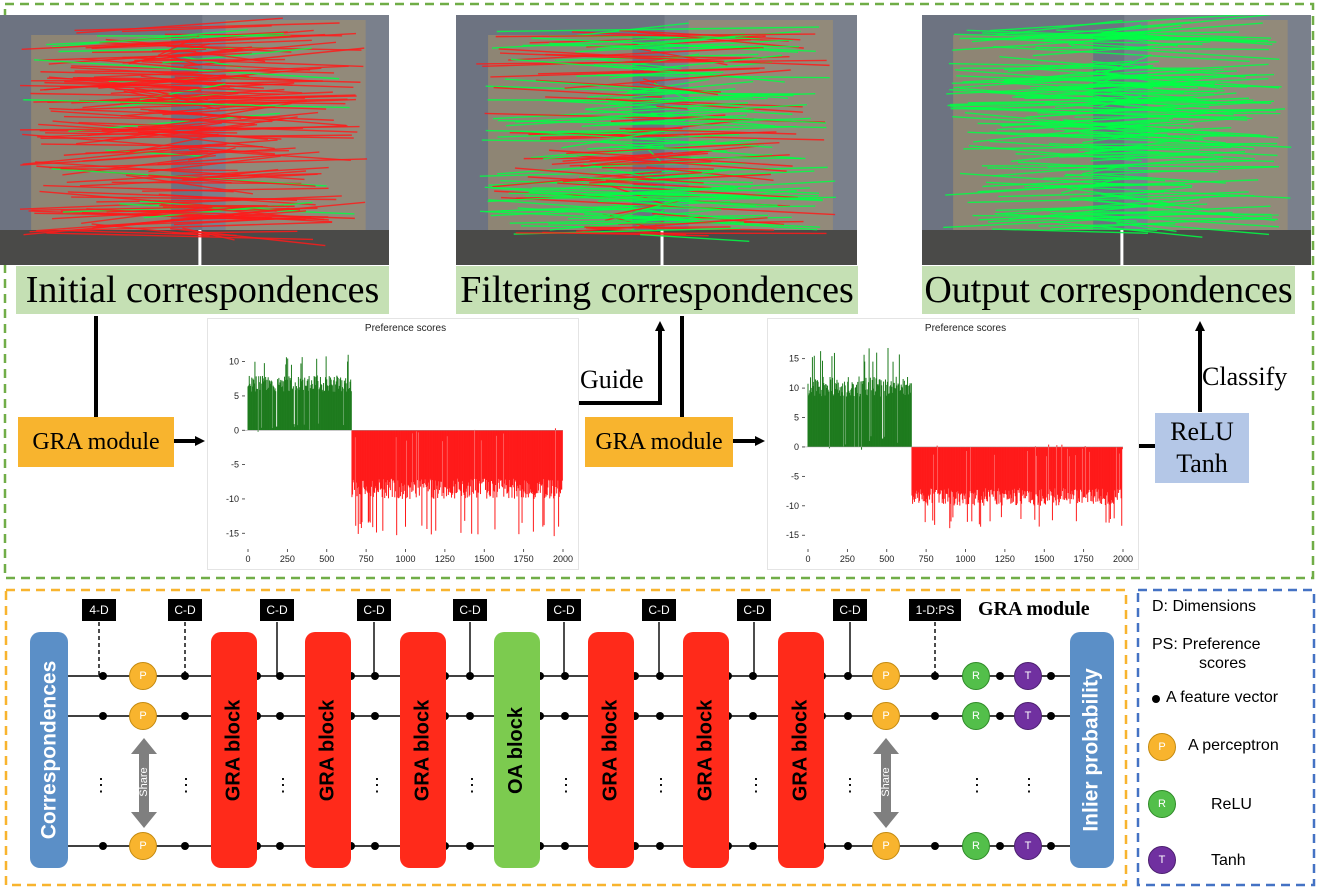 The width and height of the screenshot is (1320, 890). What do you see at coordinates (517, 750) in the screenshot?
I see `oa-block: OA block` at bounding box center [517, 750].